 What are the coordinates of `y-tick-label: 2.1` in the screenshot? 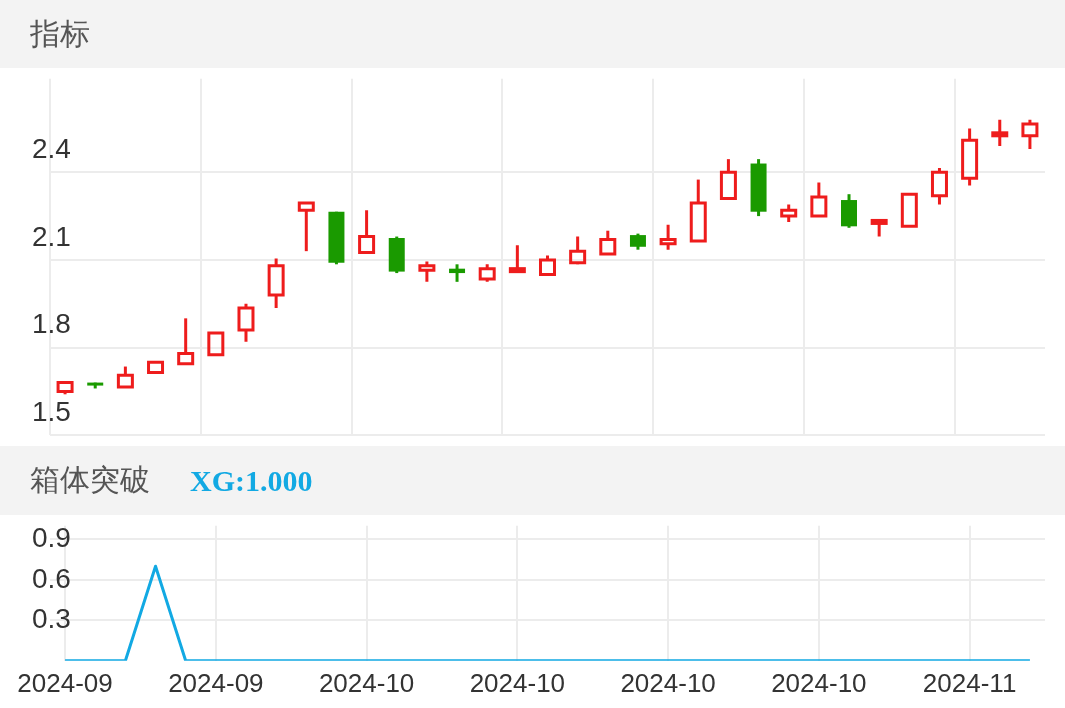 It's located at (51, 236).